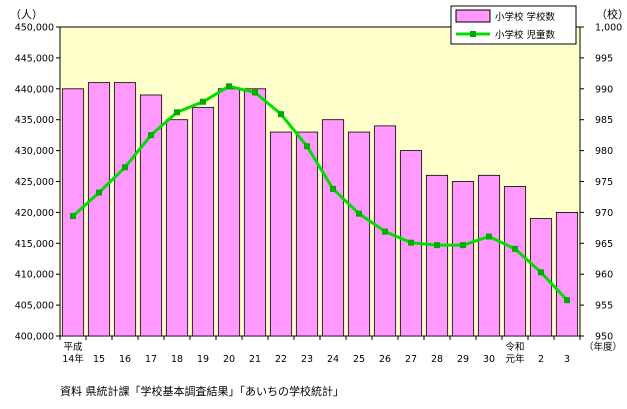 The width and height of the screenshot is (627, 409). Describe the element at coordinates (489, 359) in the screenshot. I see `x-tick-label: 30` at that location.